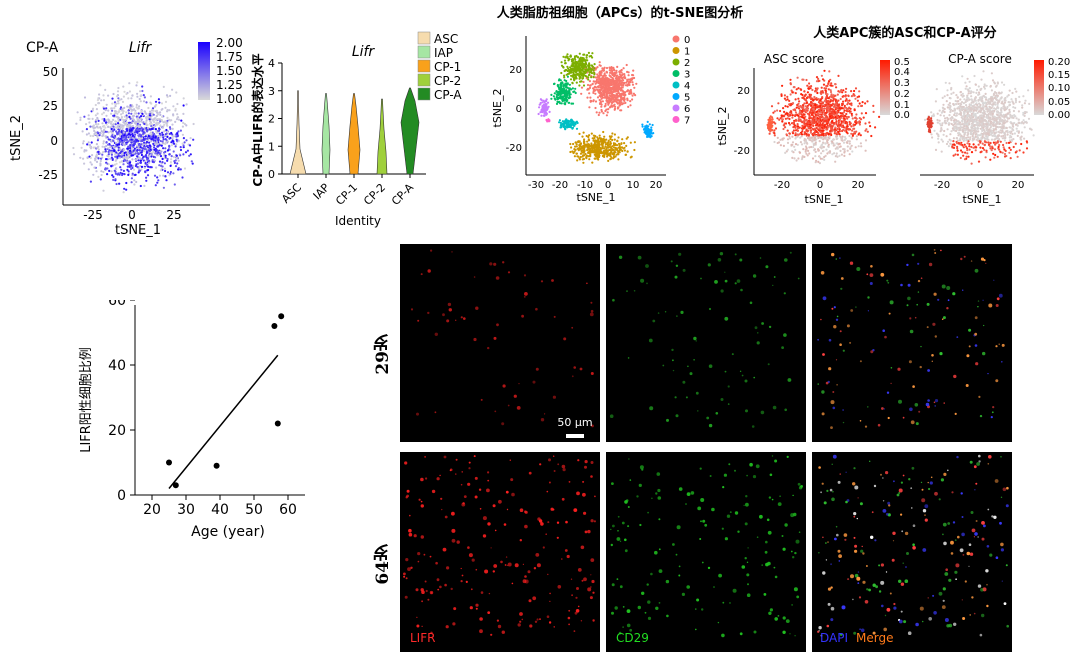 This screenshot has width=1080, height=669. I want to click on violin-iap, so click(326, 134).